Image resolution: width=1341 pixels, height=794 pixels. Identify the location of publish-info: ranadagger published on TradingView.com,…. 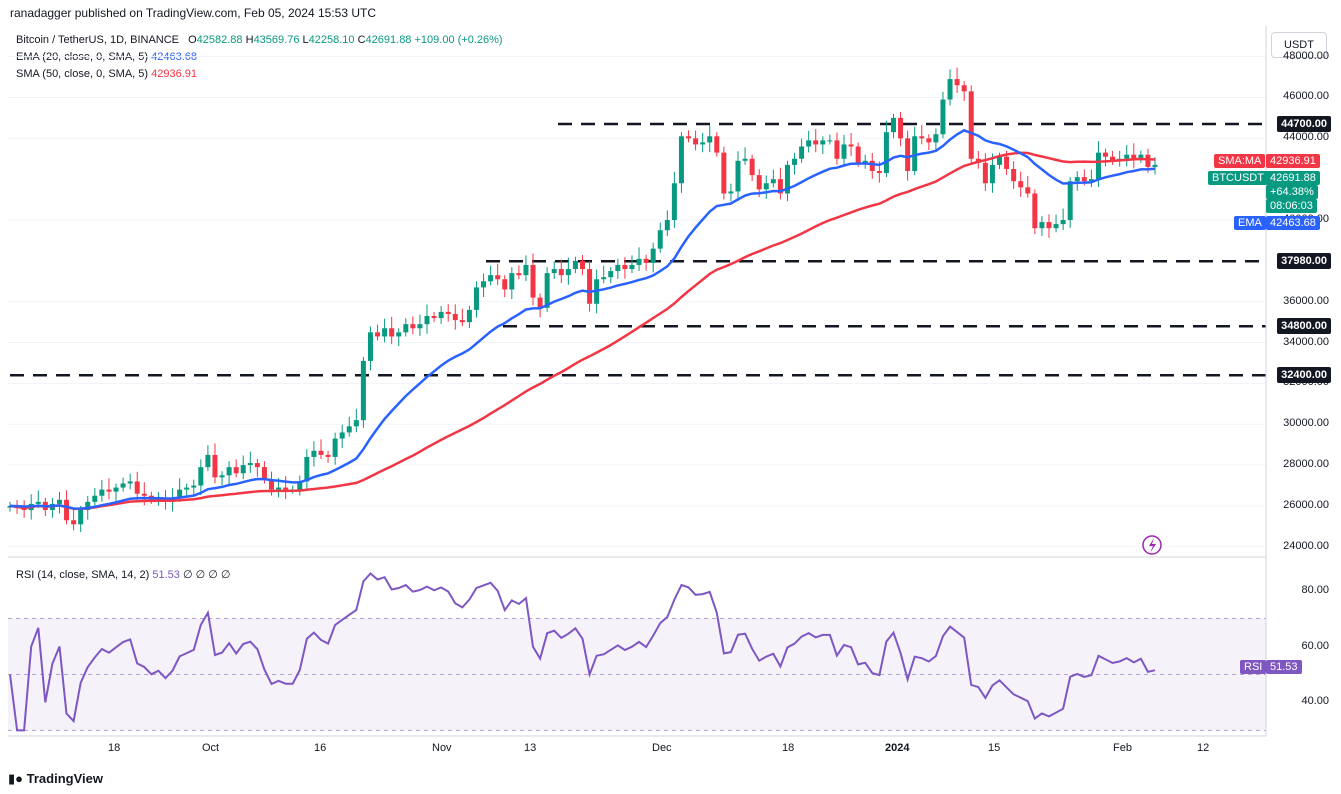
(193, 13).